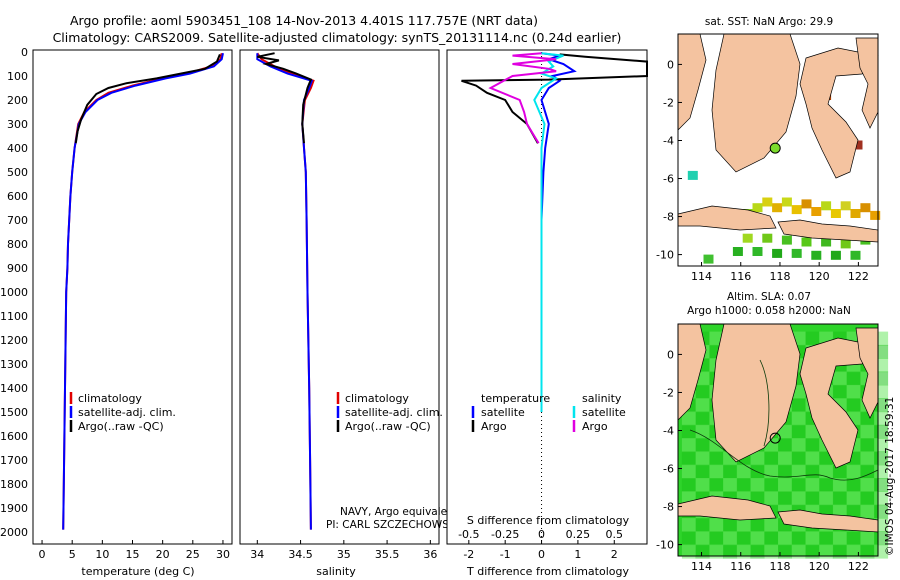 The width and height of the screenshot is (900, 580). Describe the element at coordinates (503, 412) in the screenshot. I see `legend-label-t-sat: satellite` at that location.